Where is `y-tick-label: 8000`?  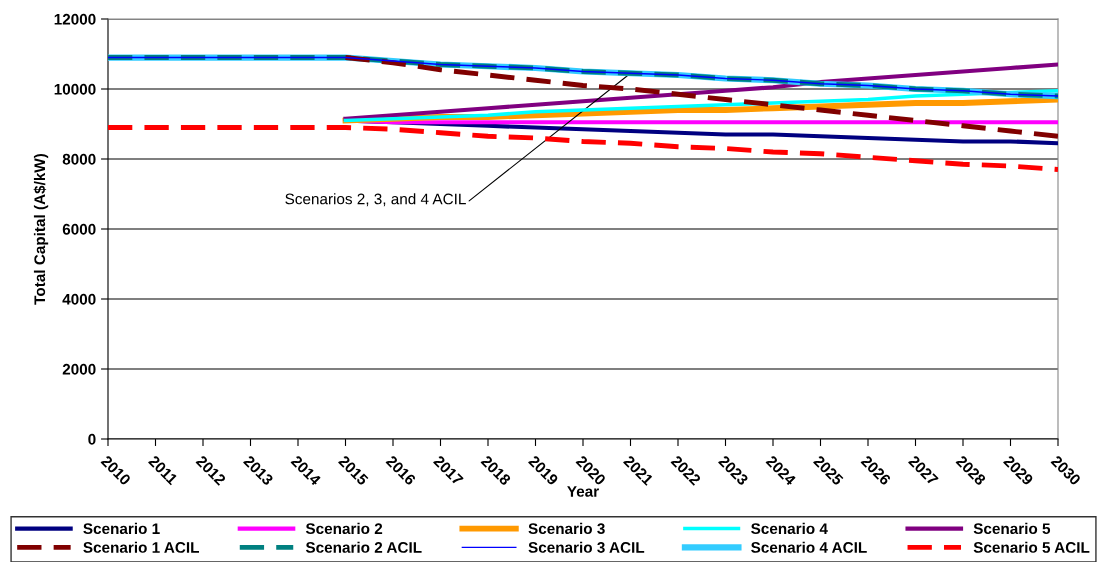
y-tick-label: 8000 is located at coordinates (79, 159).